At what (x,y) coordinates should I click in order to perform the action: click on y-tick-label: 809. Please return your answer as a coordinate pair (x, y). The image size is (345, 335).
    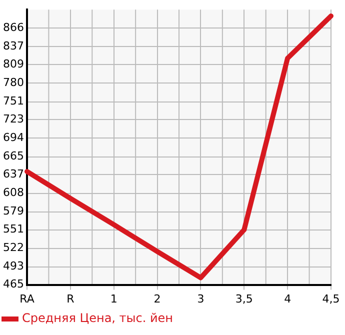
    Looking at the image, I should click on (13, 64).